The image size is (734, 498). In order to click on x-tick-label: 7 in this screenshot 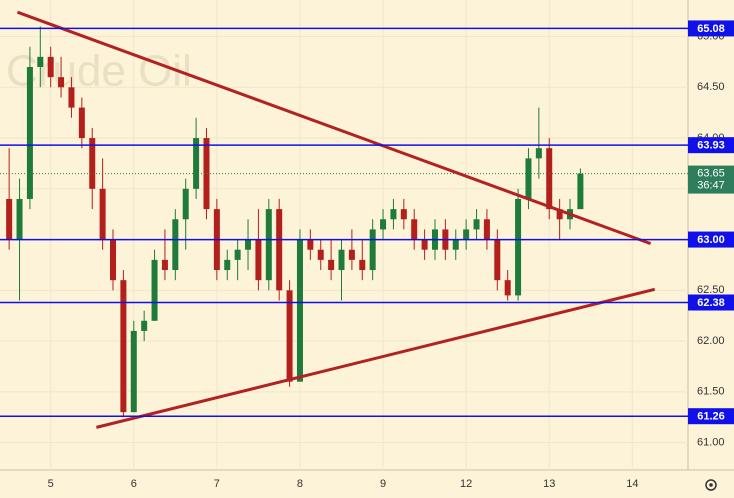, I will do `click(217, 484)`.